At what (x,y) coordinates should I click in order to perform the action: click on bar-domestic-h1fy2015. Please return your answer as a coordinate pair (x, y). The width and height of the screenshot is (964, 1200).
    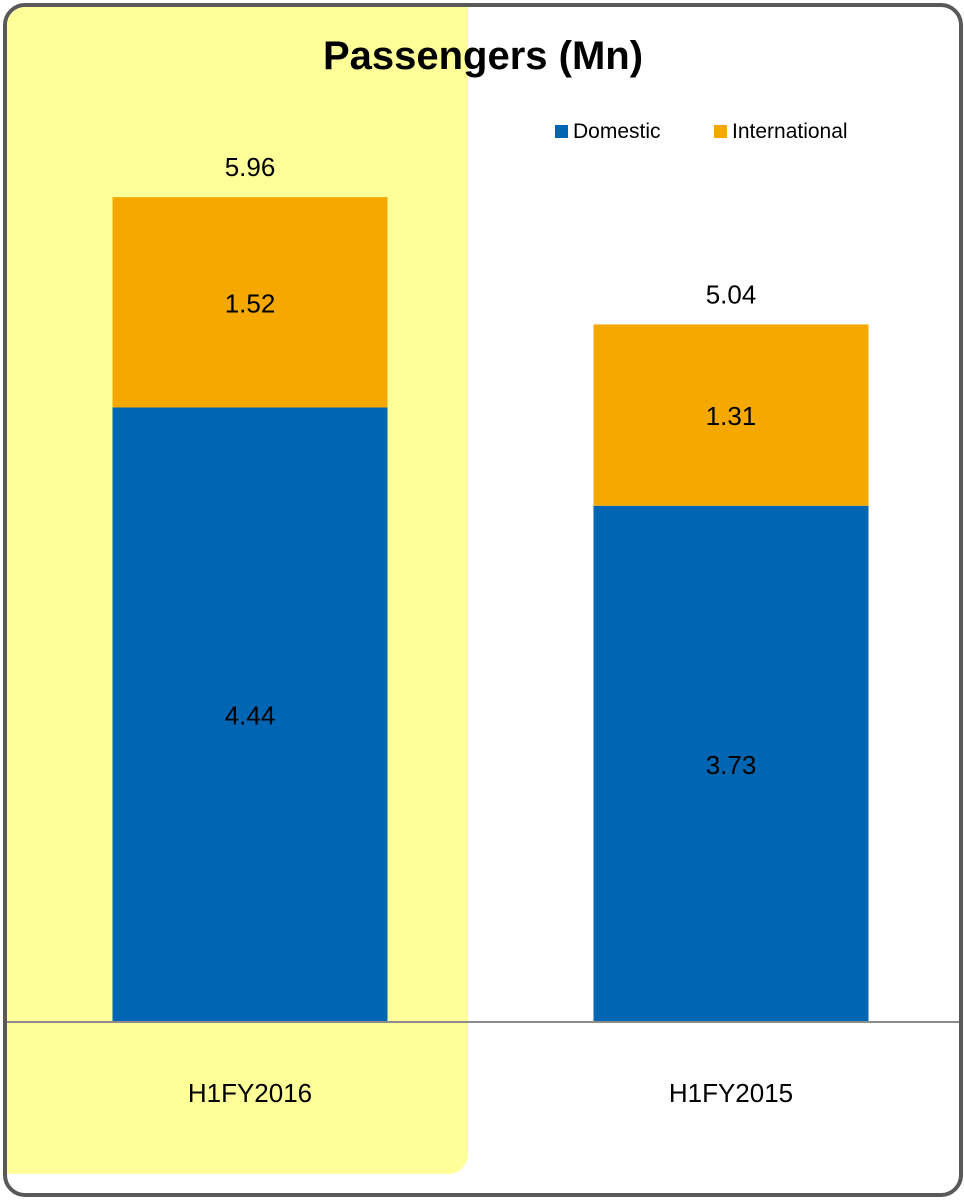
    Looking at the image, I should click on (731, 764).